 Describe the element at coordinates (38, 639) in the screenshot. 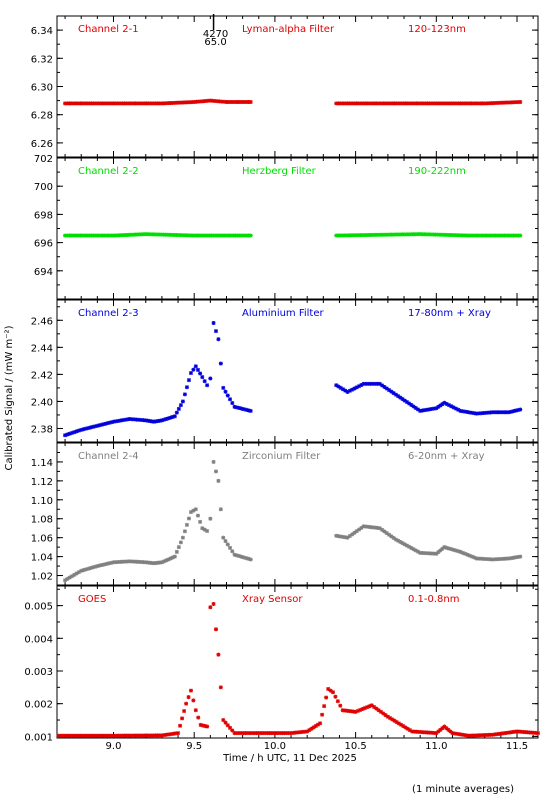

I see `y-tick-label: 0.004` at that location.